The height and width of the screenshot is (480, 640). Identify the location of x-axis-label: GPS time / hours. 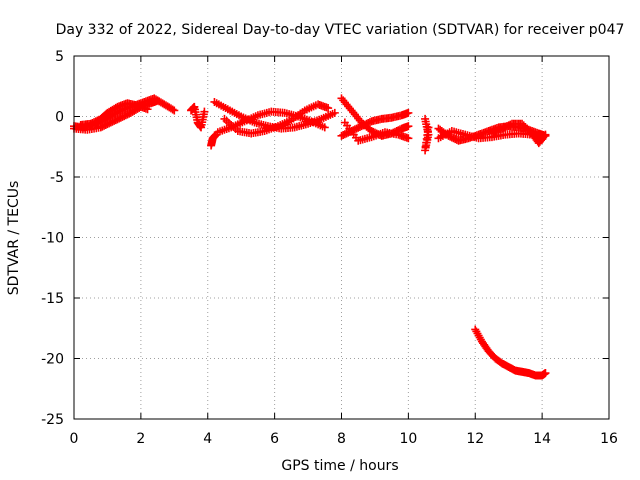
(339, 466).